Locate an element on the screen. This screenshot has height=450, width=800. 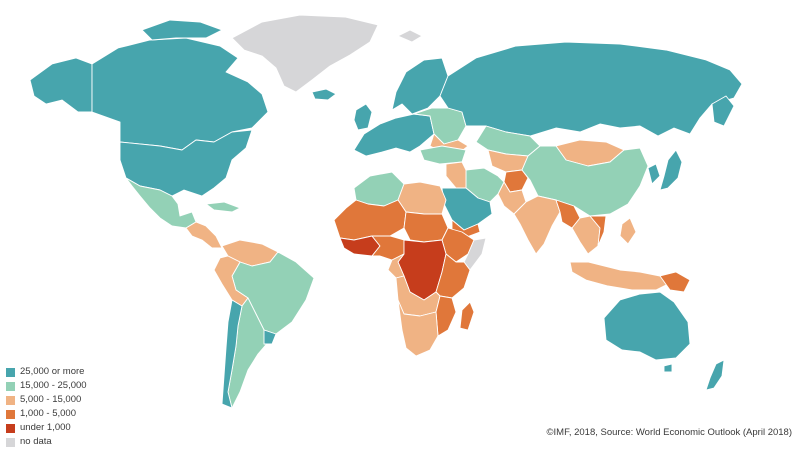
legend-label: 1,000 - 5,000 is located at coordinates (48, 413).